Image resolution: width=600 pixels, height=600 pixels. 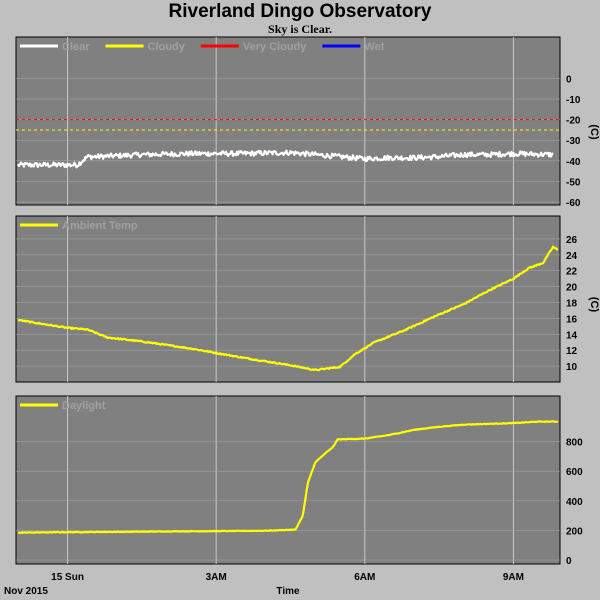 I want to click on sky-status: Sky is Clear., so click(x=300, y=29).